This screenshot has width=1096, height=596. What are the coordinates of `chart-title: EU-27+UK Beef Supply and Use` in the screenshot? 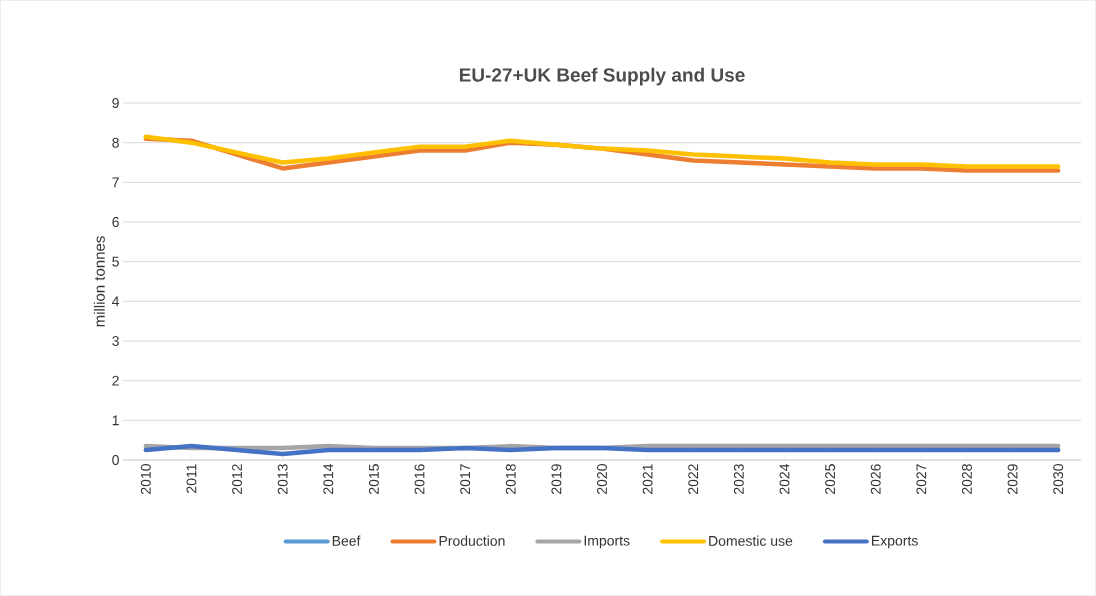 It's located at (602, 76).